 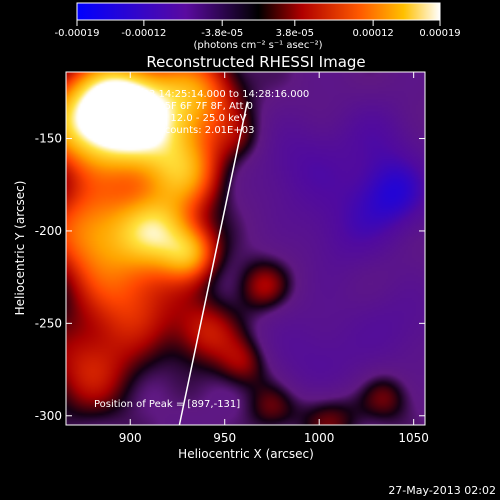 What do you see at coordinates (48, 416) in the screenshot?
I see `y-tick-label: -300` at bounding box center [48, 416].